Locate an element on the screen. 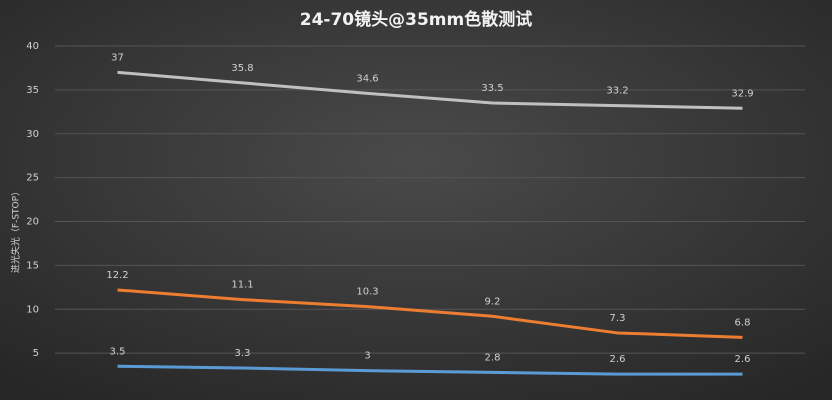 The height and width of the screenshot is (400, 832). data-label: 34.6 is located at coordinates (367, 78).